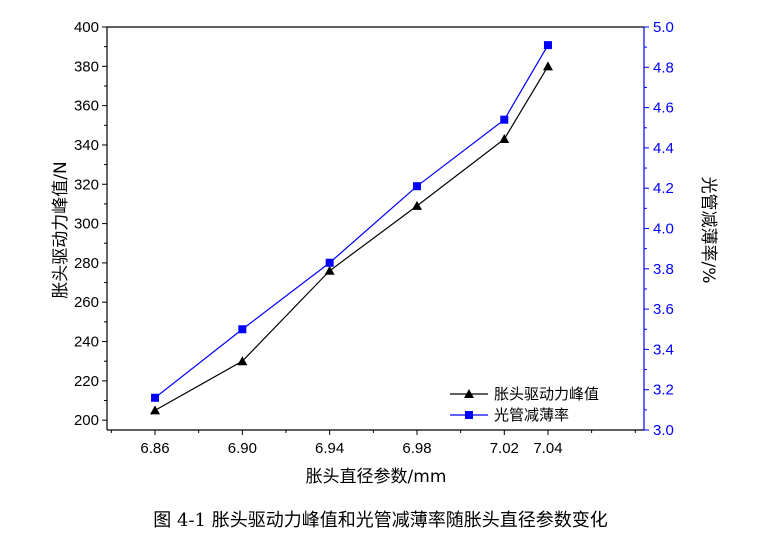  I want to click on legend-label: 光管减薄率, so click(531, 415).